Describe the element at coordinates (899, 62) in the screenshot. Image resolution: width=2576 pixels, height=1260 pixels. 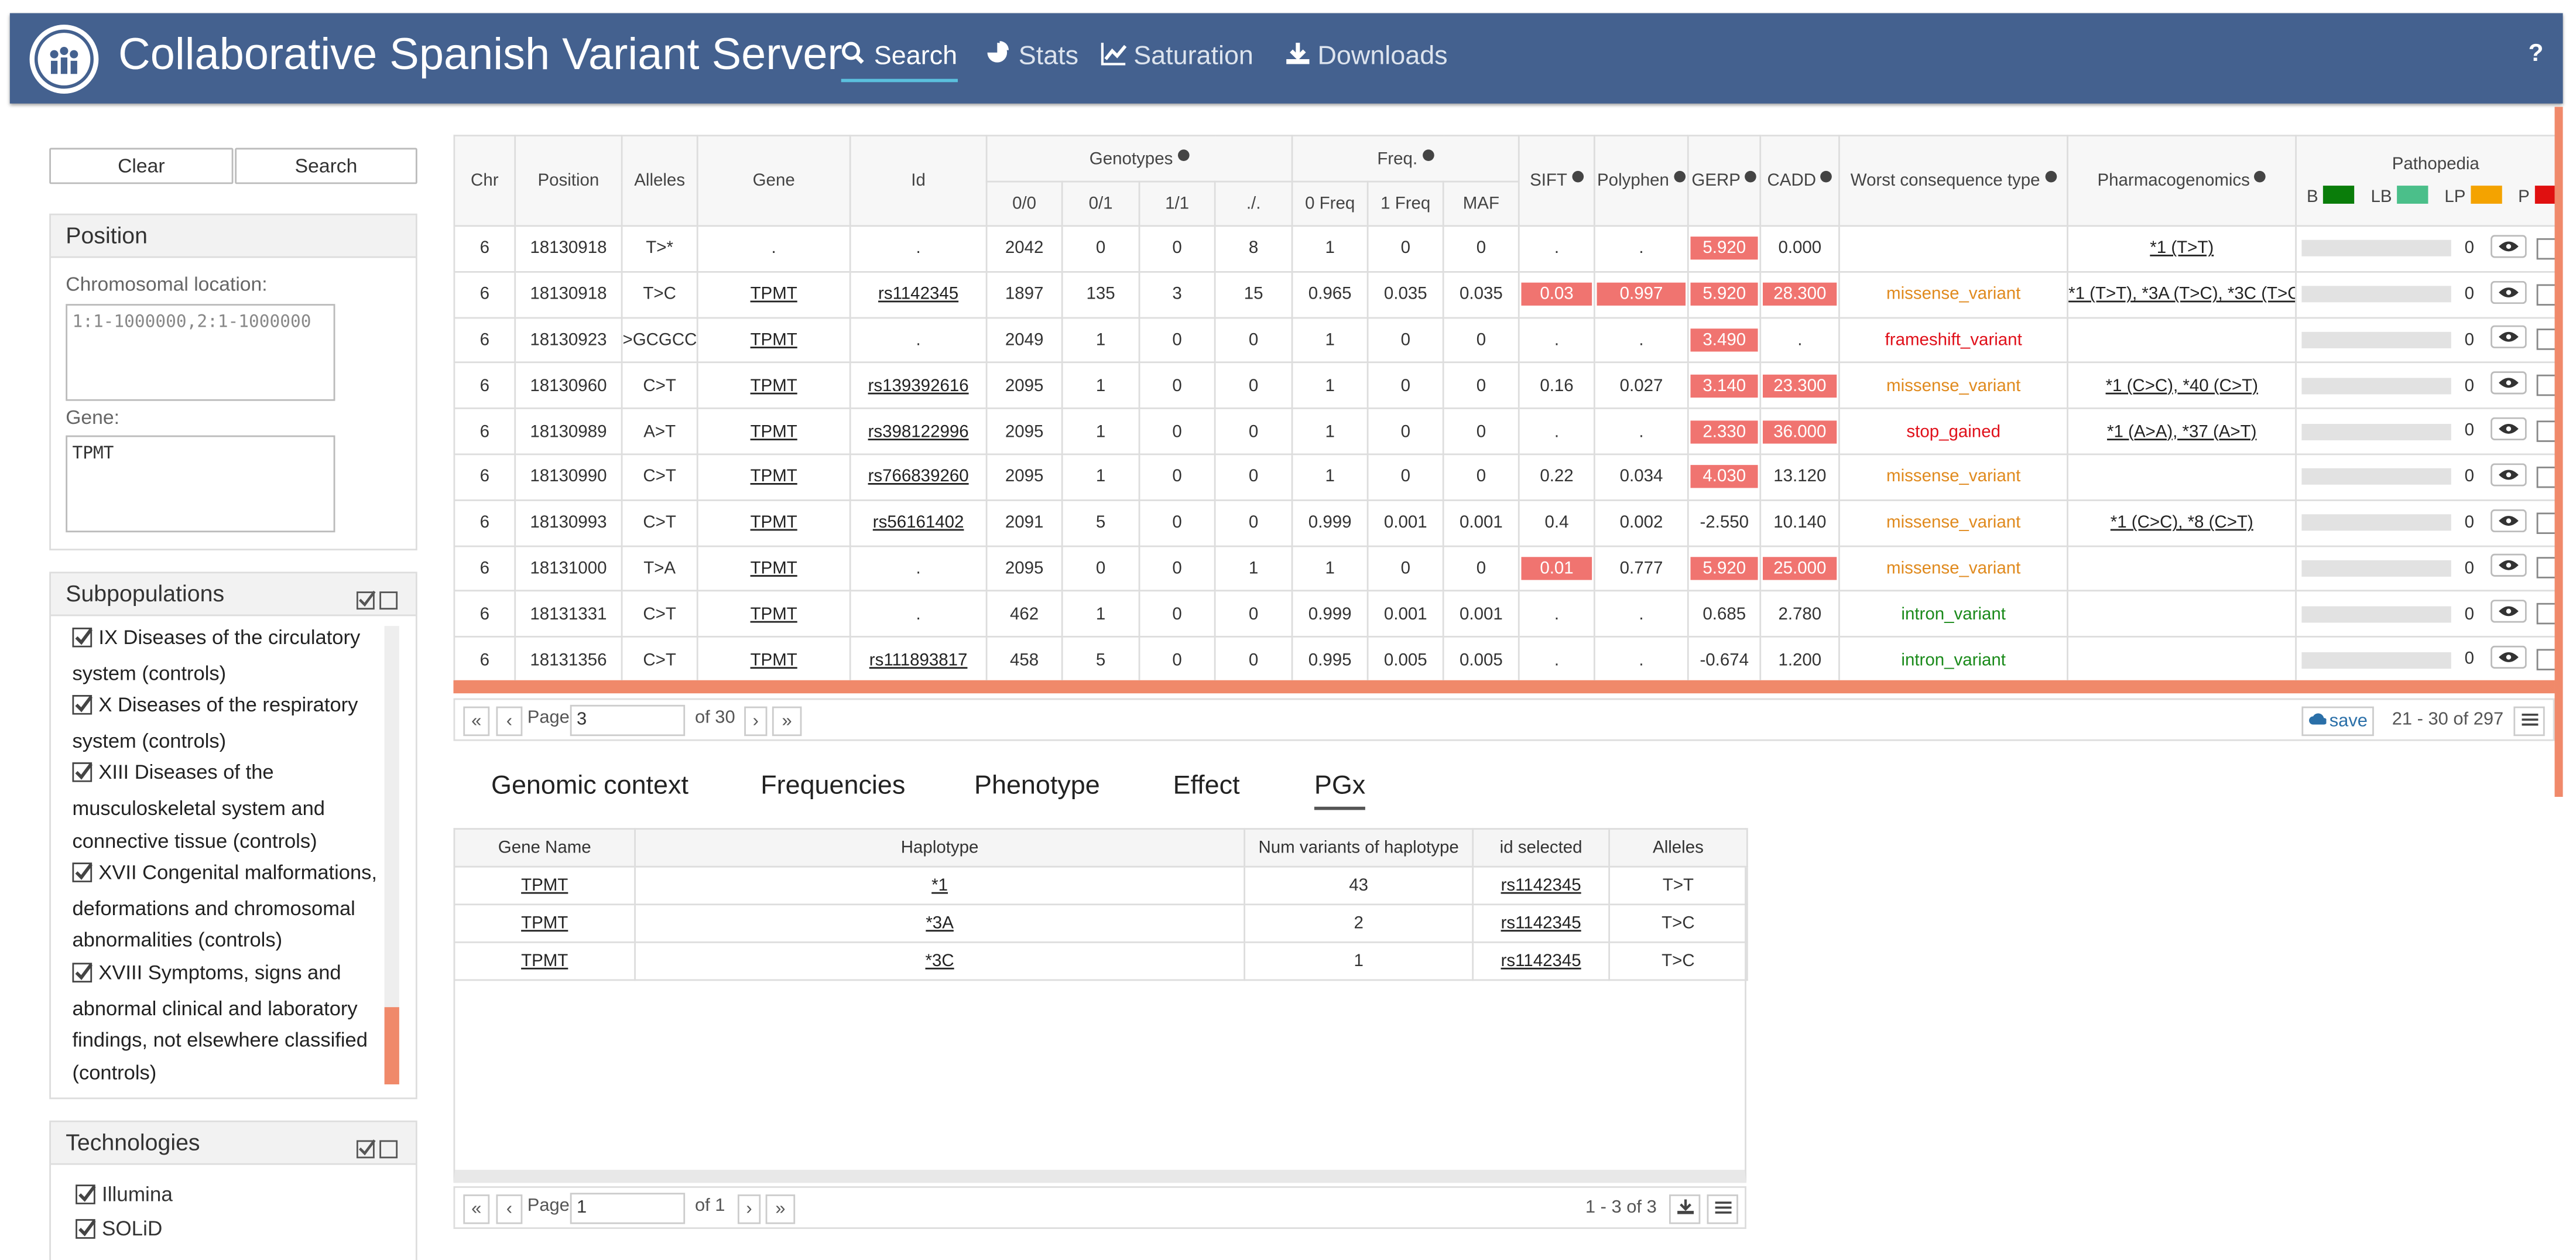
I see `nav-item: Search` at that location.